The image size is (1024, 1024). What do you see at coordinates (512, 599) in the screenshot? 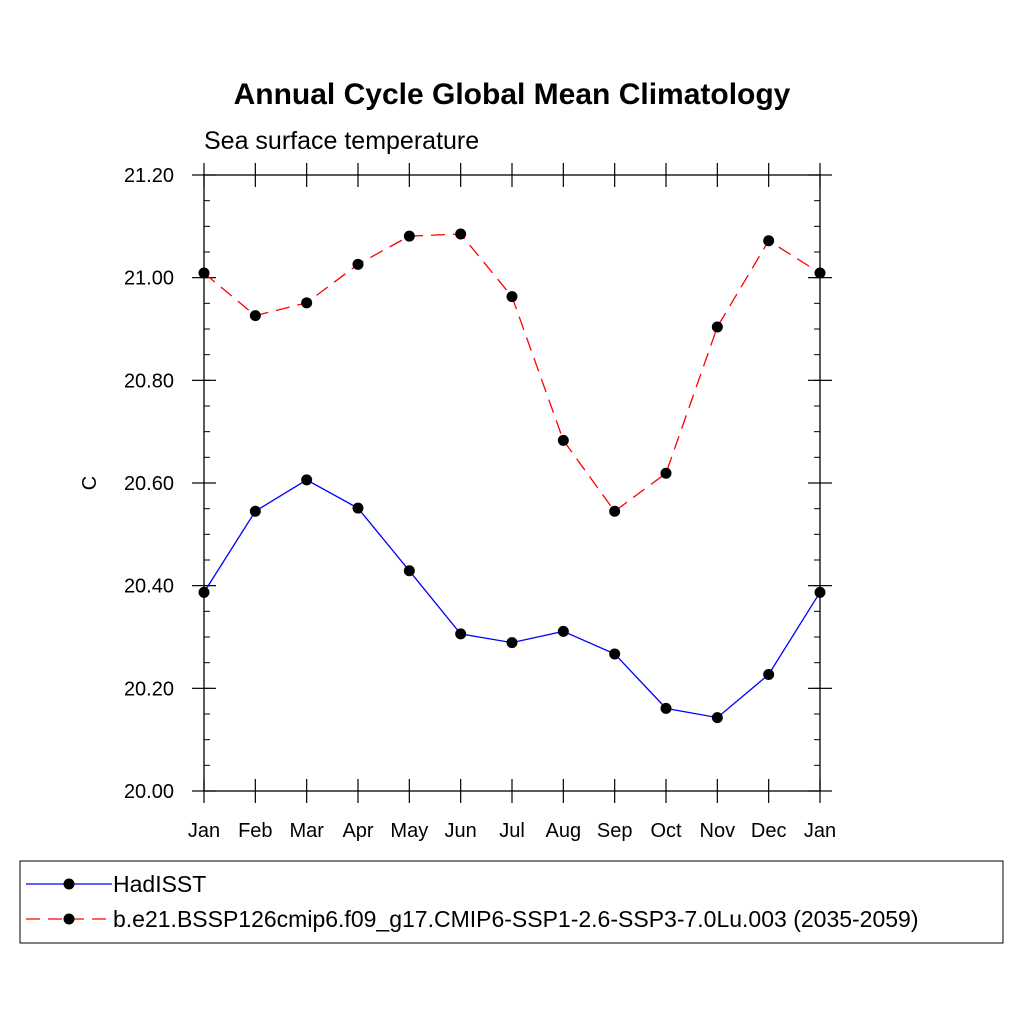
I see `series-line` at bounding box center [512, 599].